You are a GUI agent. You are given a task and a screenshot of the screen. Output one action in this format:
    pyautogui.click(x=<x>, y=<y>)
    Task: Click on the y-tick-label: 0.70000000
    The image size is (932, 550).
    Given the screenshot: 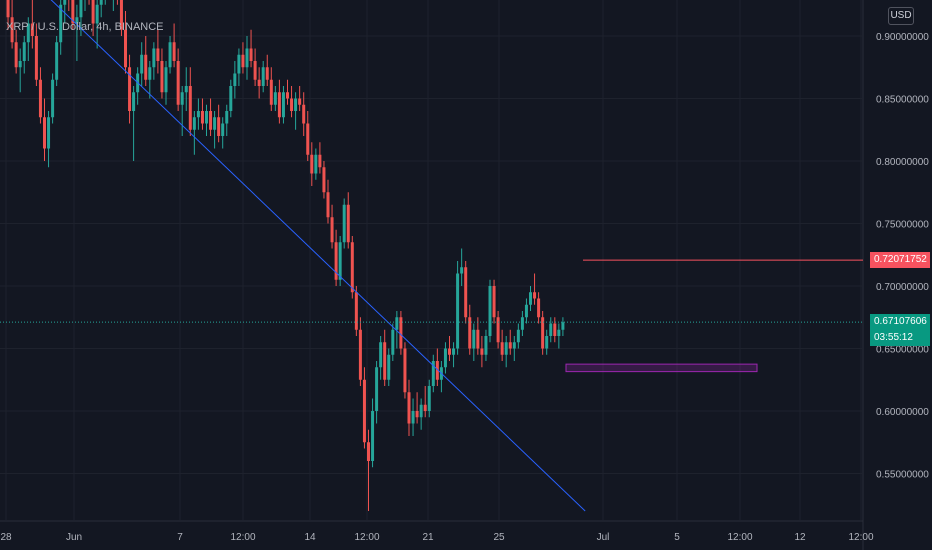 What is the action you would take?
    pyautogui.click(x=902, y=287)
    